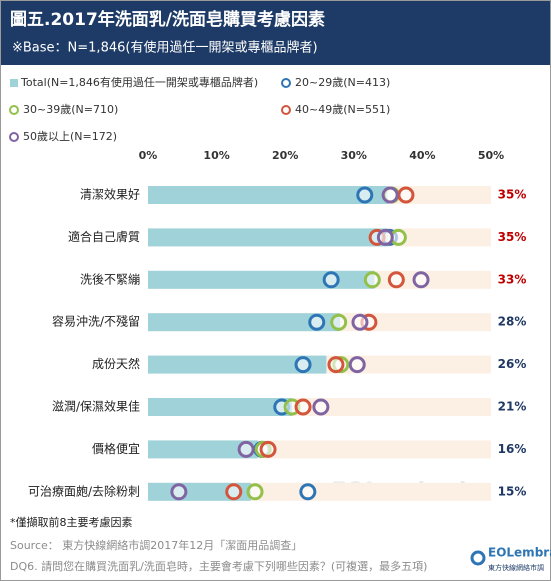 This screenshot has width=551, height=581. I want to click on category-label: 滋潤/保濕效果佳, so click(96, 406).